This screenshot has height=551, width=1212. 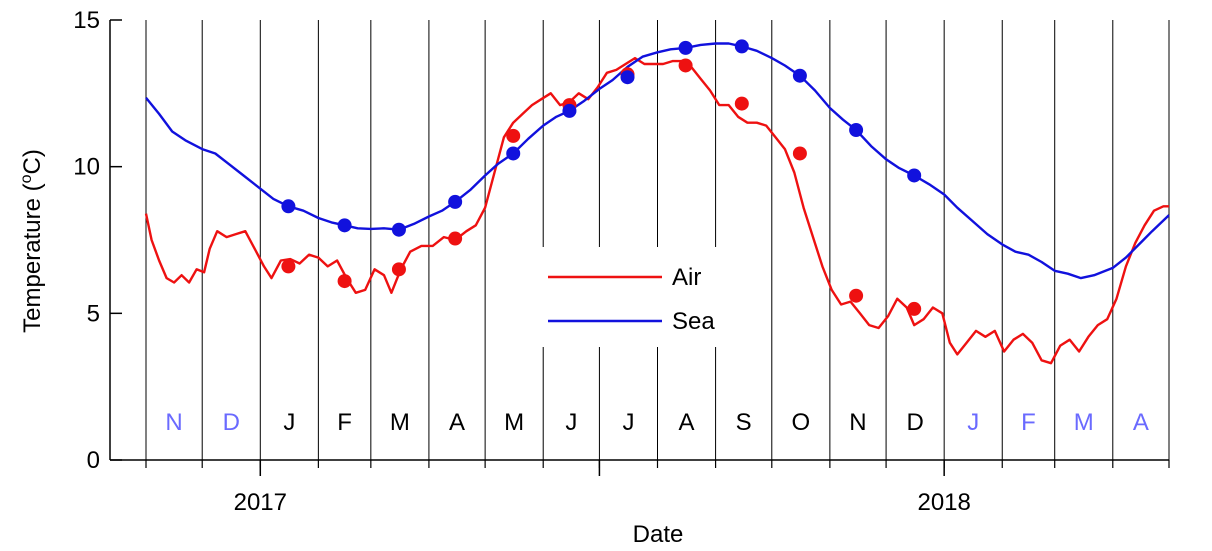 What do you see at coordinates (26, 178) in the screenshot?
I see `y-axis-title-degree: o` at bounding box center [26, 178].